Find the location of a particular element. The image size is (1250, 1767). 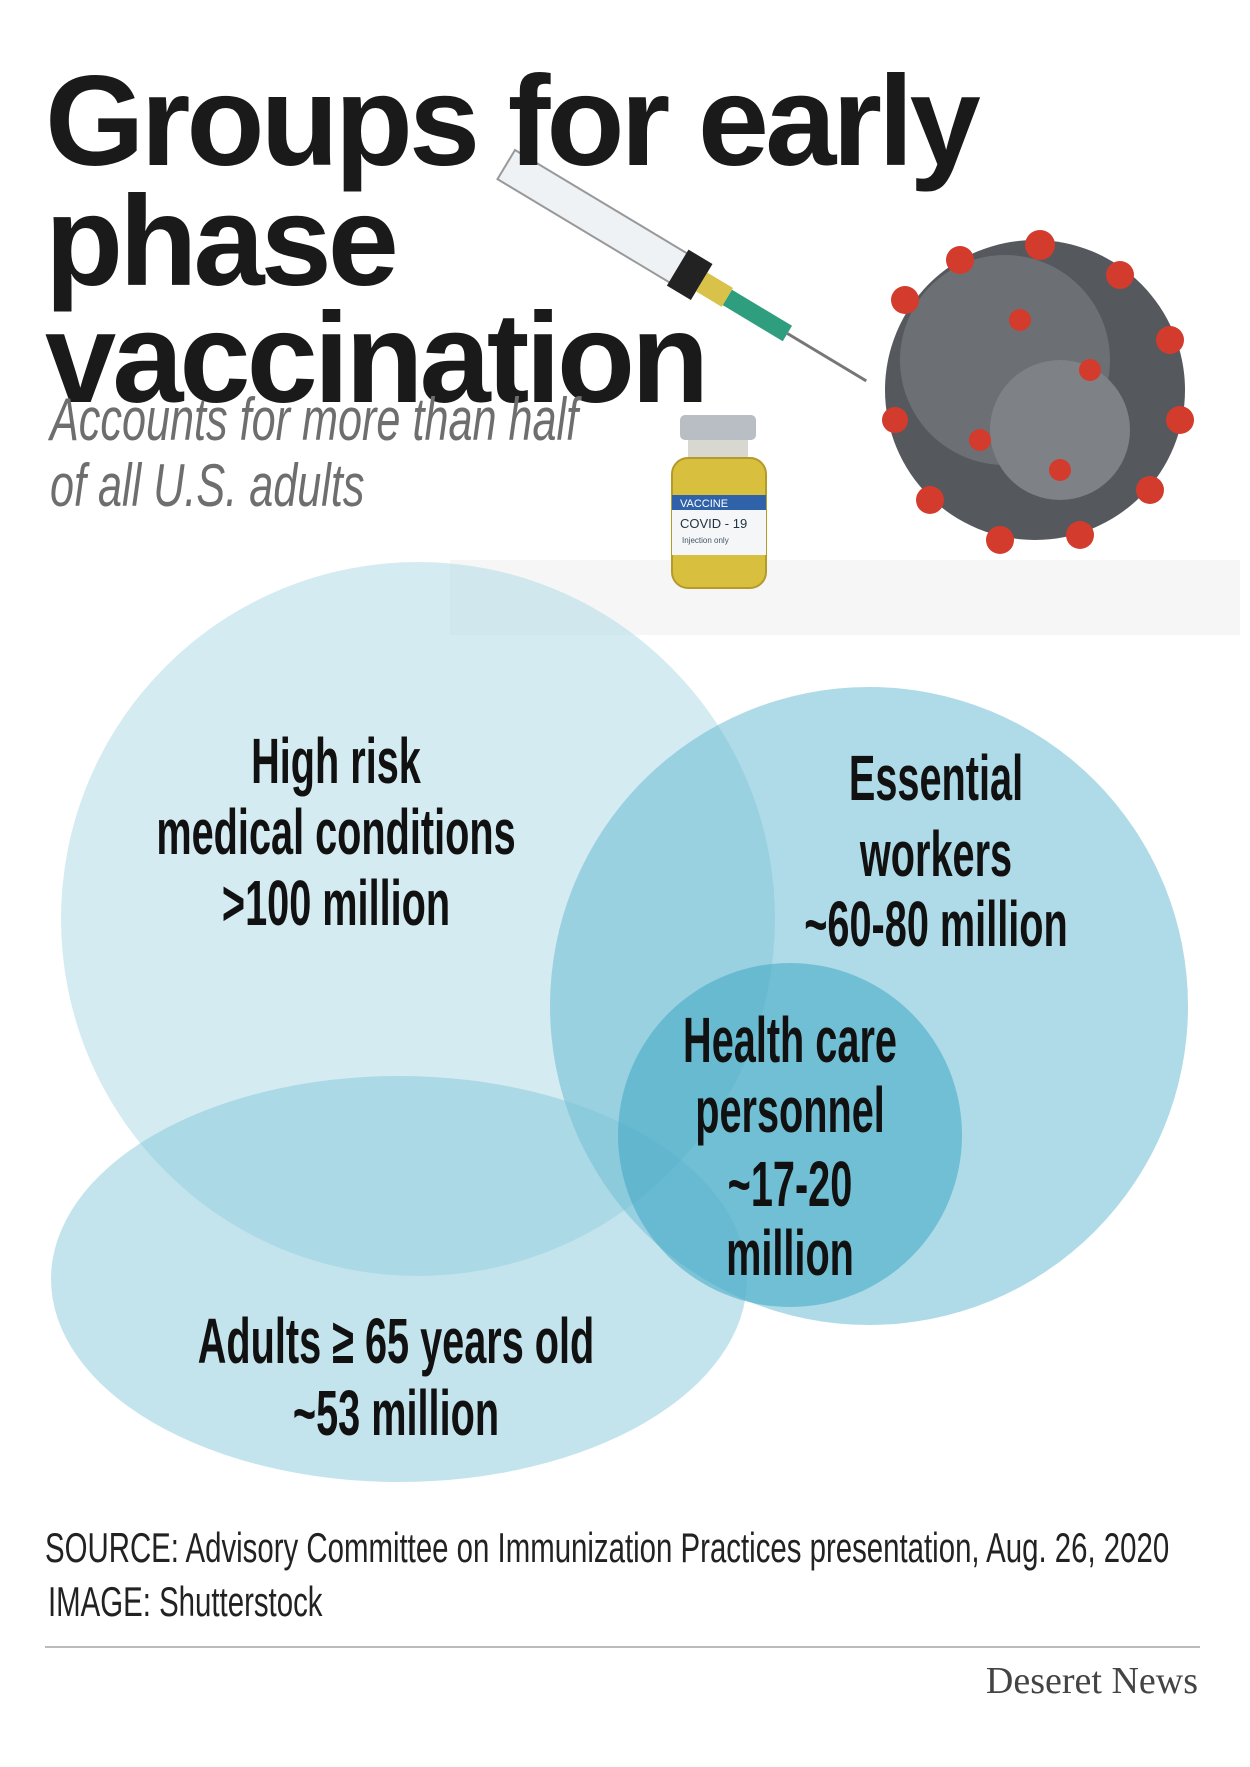

image-credit: IMAGE: Shutterstock is located at coordinates (185, 1602).